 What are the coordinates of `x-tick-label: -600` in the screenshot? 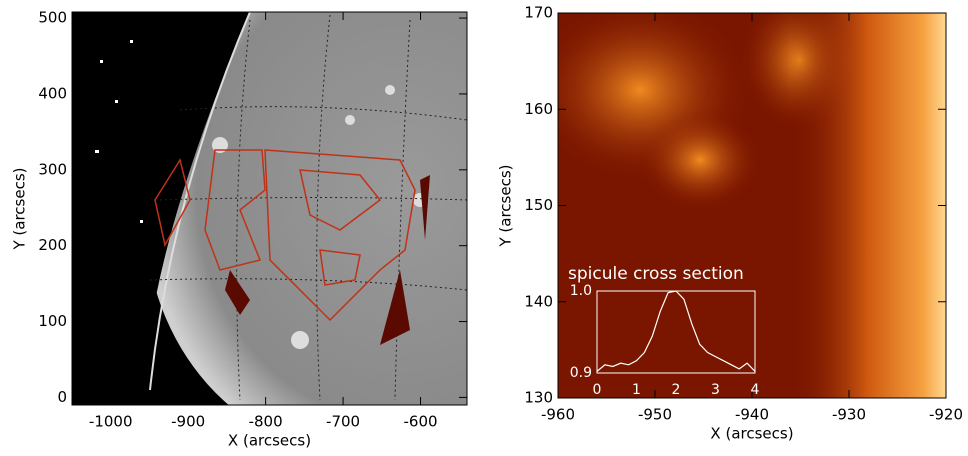 It's located at (421, 422).